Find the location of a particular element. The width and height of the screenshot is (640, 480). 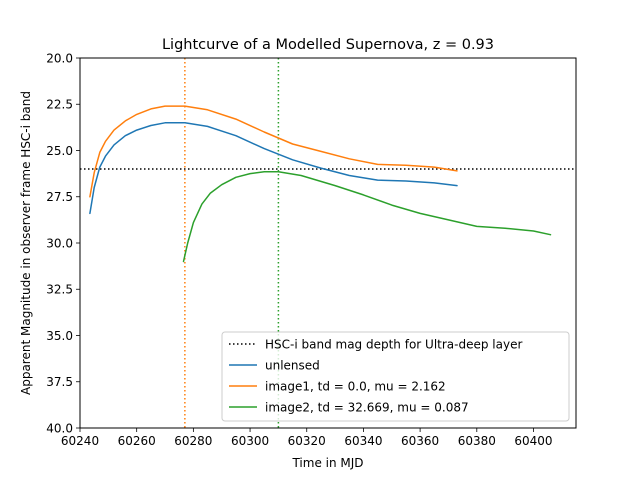

y-tick-label: 27.5 is located at coordinates (59, 197).